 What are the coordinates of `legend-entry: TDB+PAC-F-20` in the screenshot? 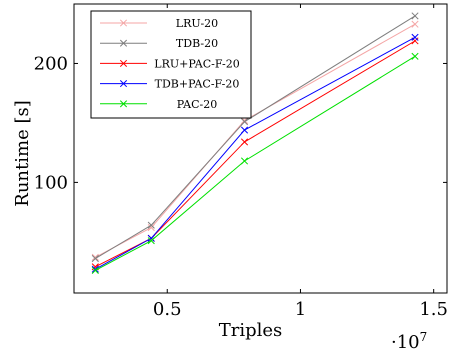 It's located at (169, 84).